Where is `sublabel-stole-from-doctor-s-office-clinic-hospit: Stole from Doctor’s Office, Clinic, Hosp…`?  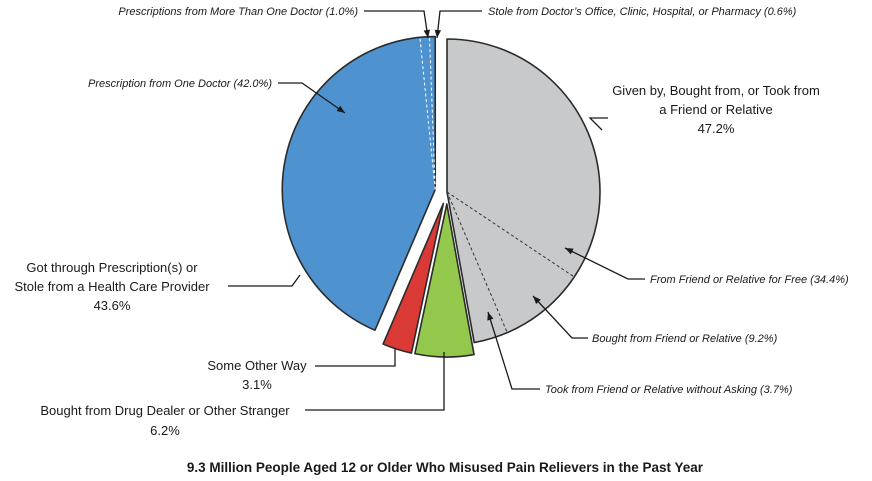
sublabel-stole-from-doctor-s-office-clinic-hospit: Stole from Doctor’s Office, Clinic, Hosp… is located at coordinates (642, 12).